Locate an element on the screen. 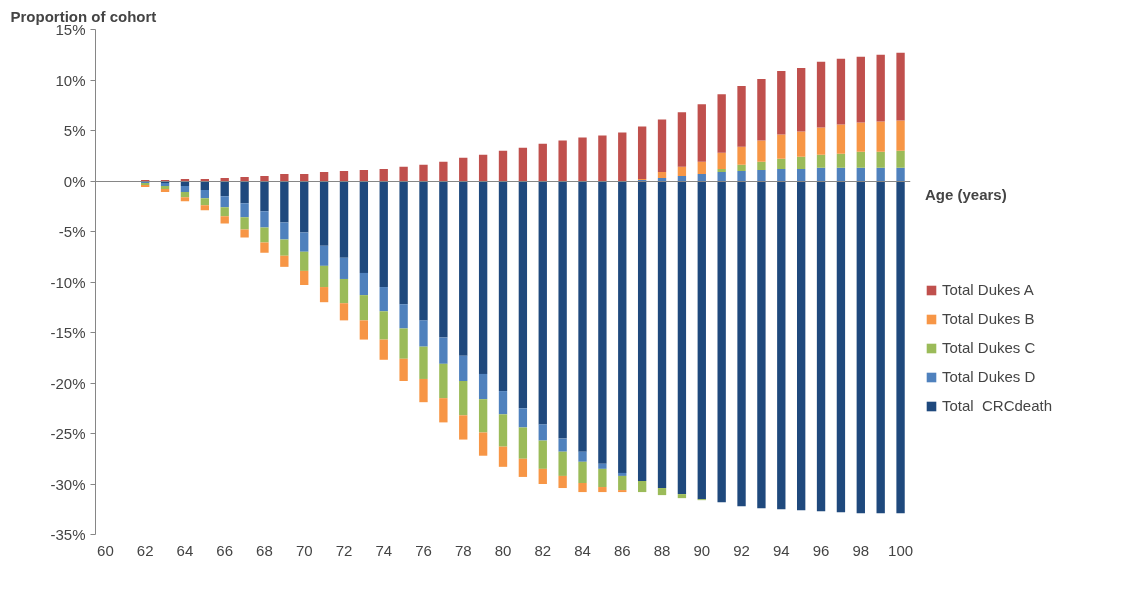 This screenshot has width=1130, height=604. x-tick-label: 62 is located at coordinates (145, 550).